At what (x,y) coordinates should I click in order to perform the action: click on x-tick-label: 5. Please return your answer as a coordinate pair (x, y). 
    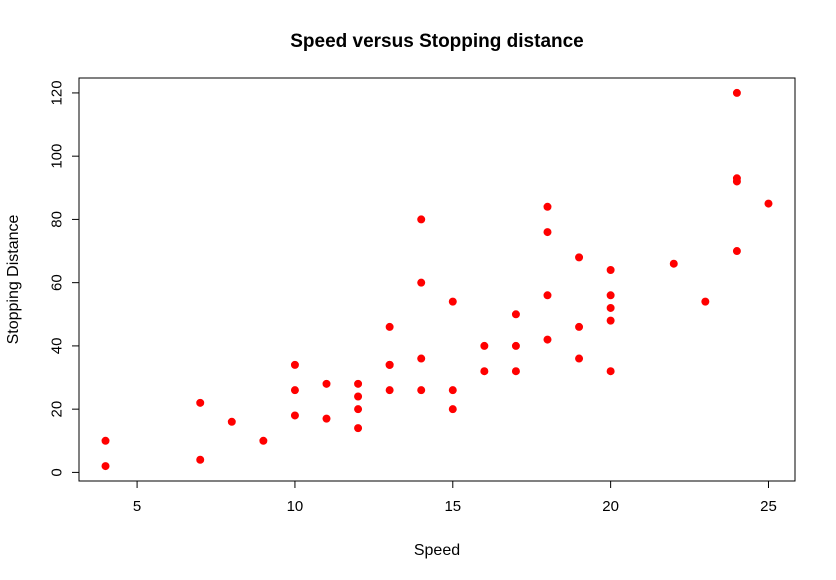
    Looking at the image, I should click on (137, 506).